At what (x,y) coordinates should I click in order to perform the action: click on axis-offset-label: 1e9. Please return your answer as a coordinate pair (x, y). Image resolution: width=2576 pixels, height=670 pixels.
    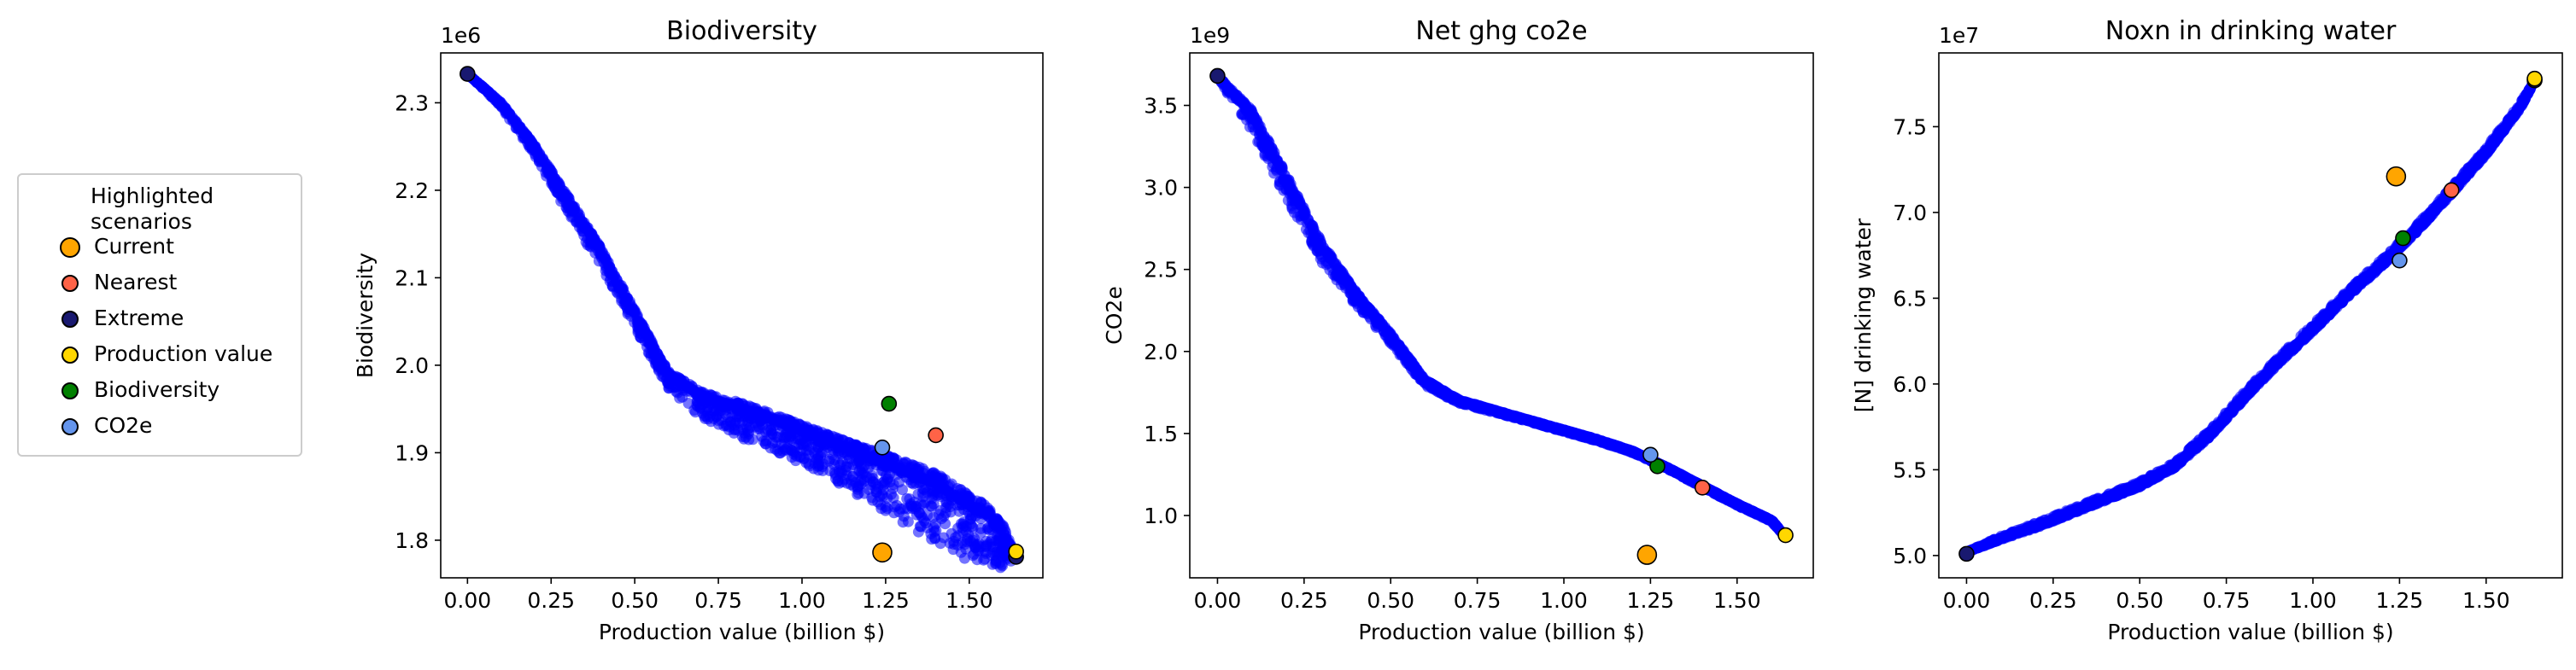
    Looking at the image, I should click on (1210, 35).